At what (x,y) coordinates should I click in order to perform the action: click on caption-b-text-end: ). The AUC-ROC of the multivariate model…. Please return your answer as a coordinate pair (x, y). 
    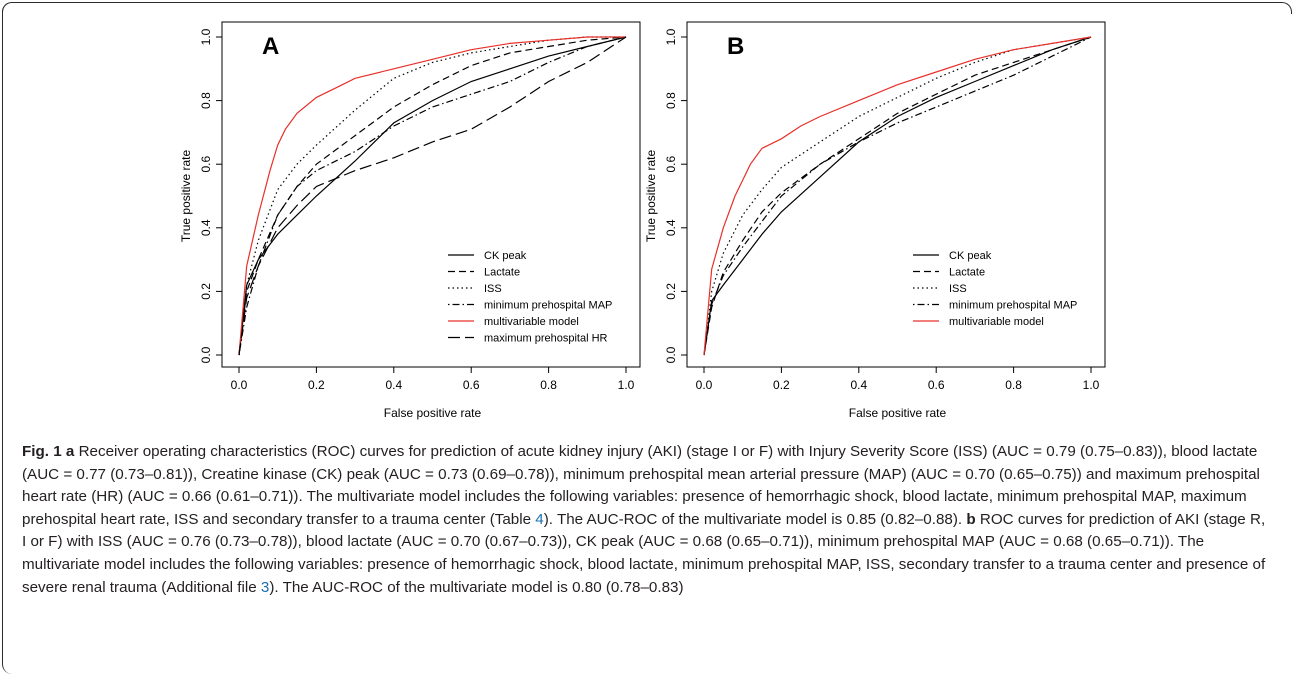
    Looking at the image, I should click on (476, 587).